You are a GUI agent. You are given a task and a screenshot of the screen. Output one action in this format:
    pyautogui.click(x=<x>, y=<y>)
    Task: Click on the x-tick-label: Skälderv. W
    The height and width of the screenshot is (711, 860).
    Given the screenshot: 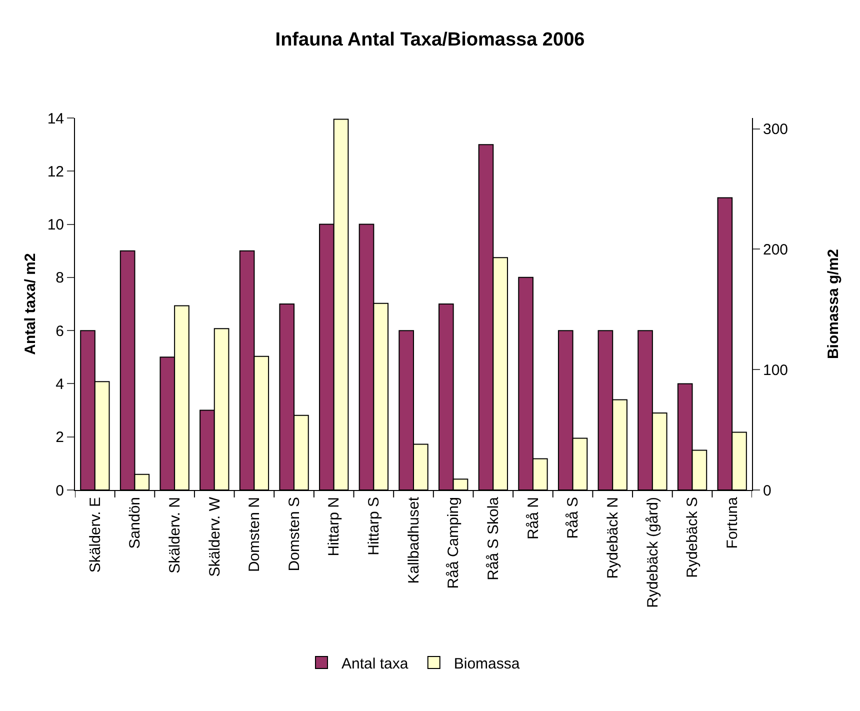 What is the action you would take?
    pyautogui.click(x=215, y=536)
    